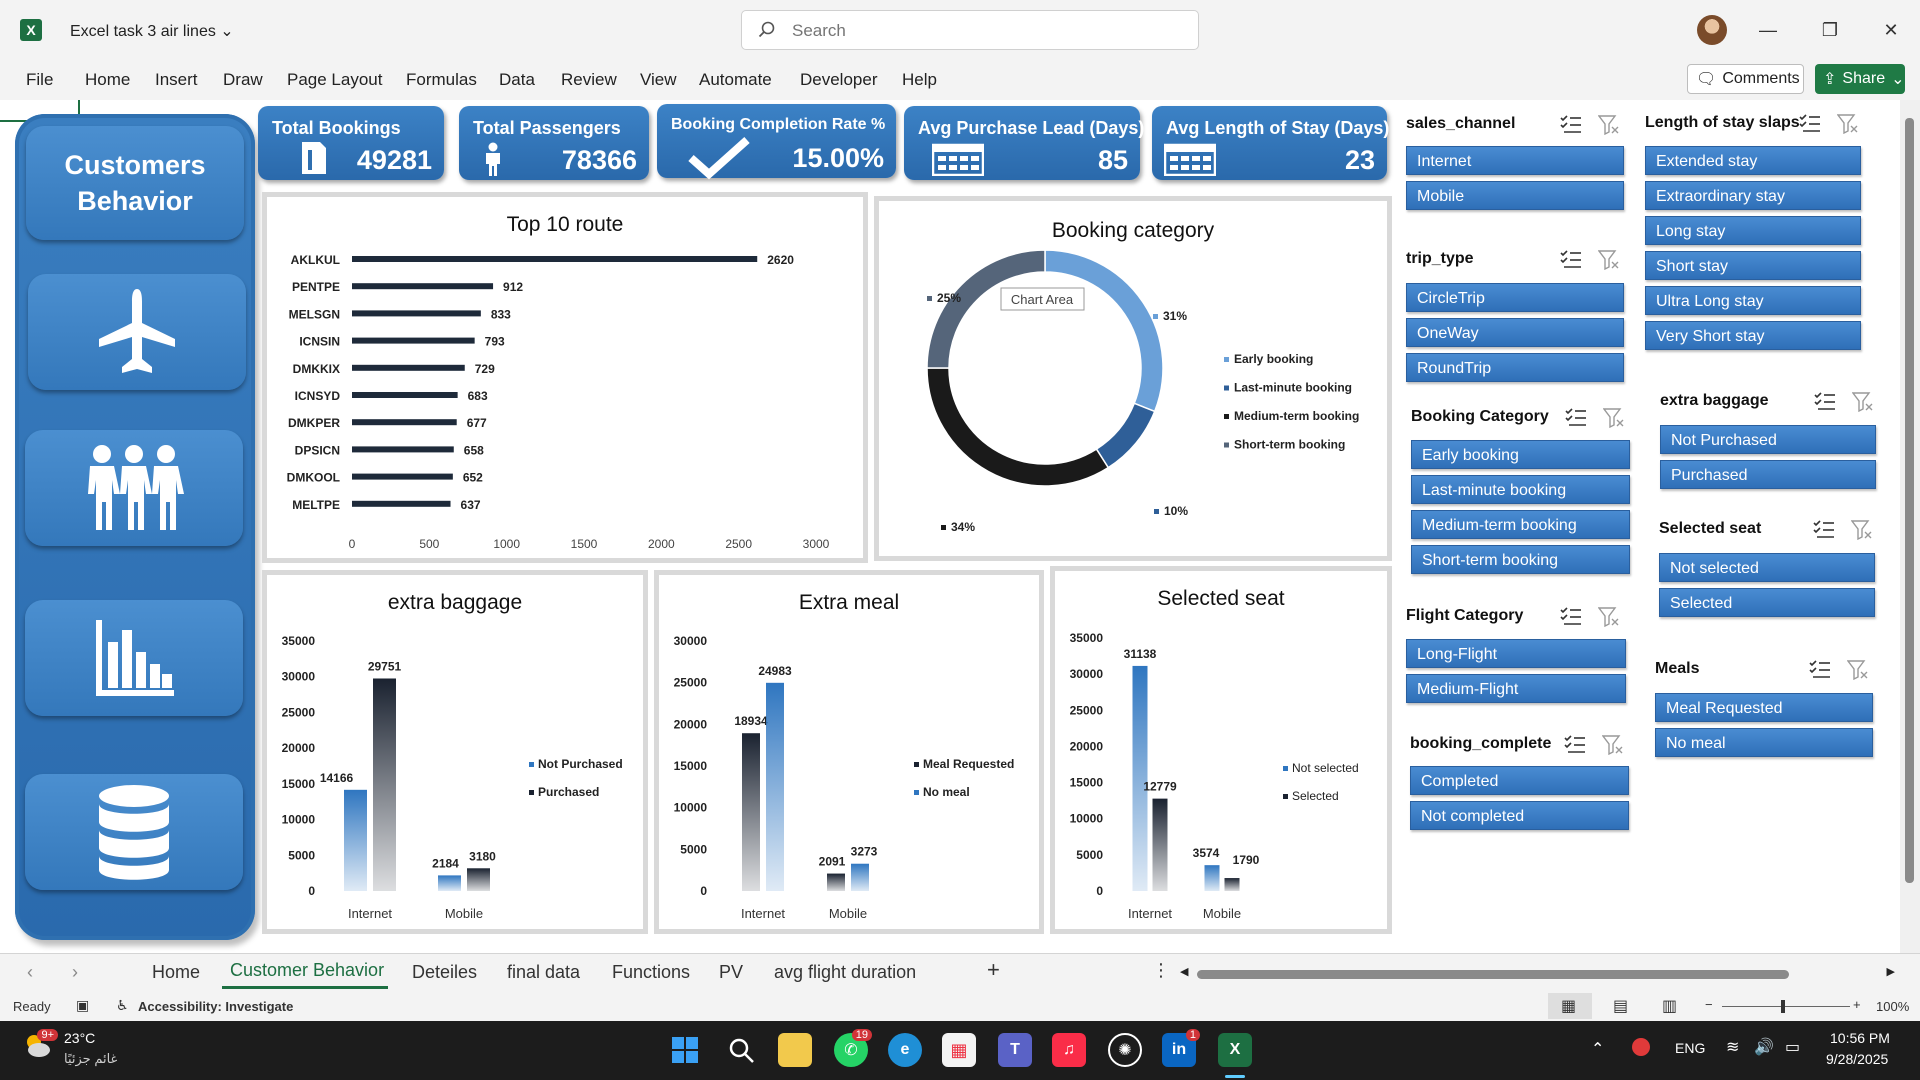 The height and width of the screenshot is (1080, 1920). Describe the element at coordinates (1515, 332) in the screenshot. I see `slicer-item: OneWay` at that location.